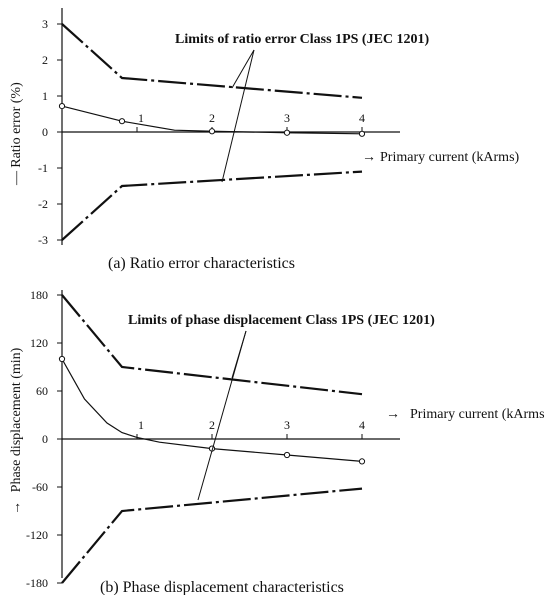 Image resolution: width=555 pixels, height=595 pixels. What do you see at coordinates (287, 425) in the screenshot?
I see `panel-b-xtick-label: 3` at bounding box center [287, 425].